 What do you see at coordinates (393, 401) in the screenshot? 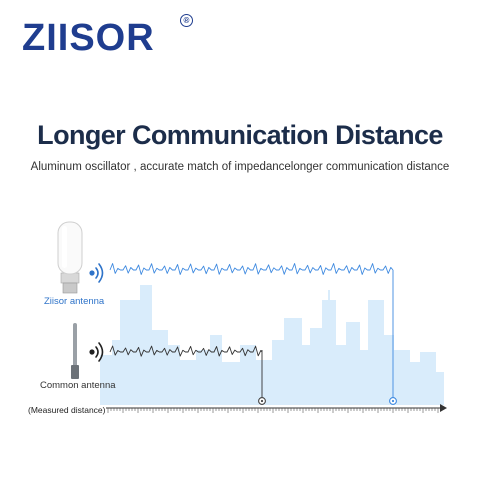
I see `ziisor-range-marker` at bounding box center [393, 401].